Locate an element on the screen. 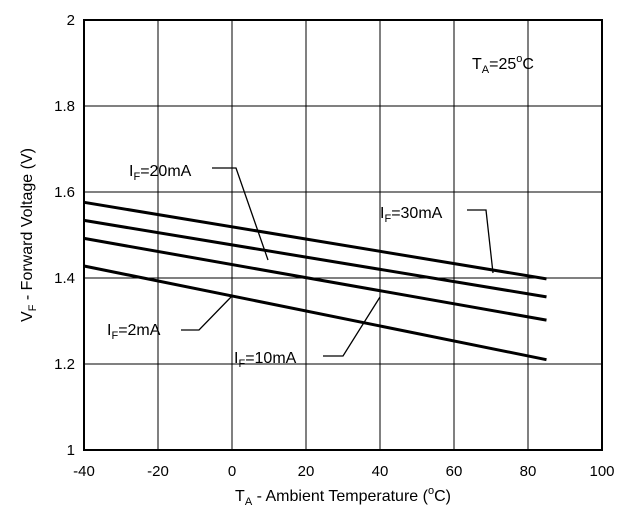 The height and width of the screenshot is (510, 634). series-label-10ma: IF=10mA is located at coordinates (265, 360).